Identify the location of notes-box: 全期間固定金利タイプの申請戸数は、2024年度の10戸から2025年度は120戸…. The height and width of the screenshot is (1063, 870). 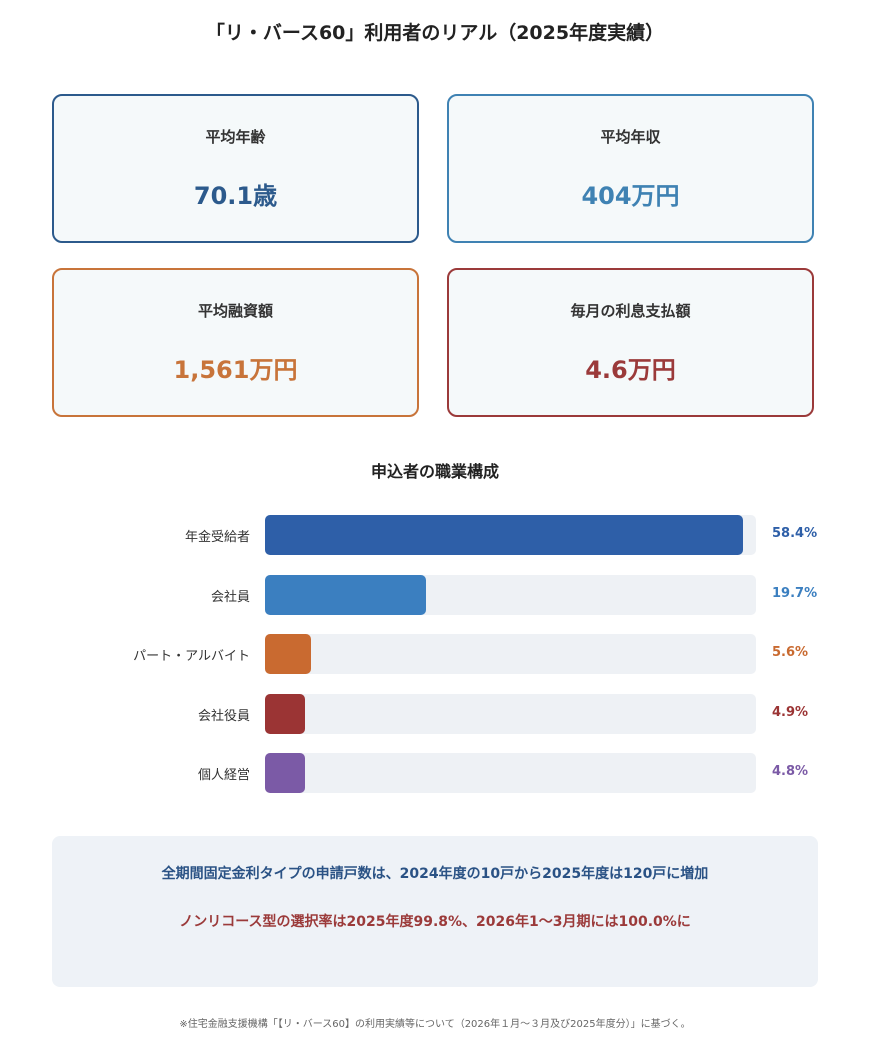
(435, 911).